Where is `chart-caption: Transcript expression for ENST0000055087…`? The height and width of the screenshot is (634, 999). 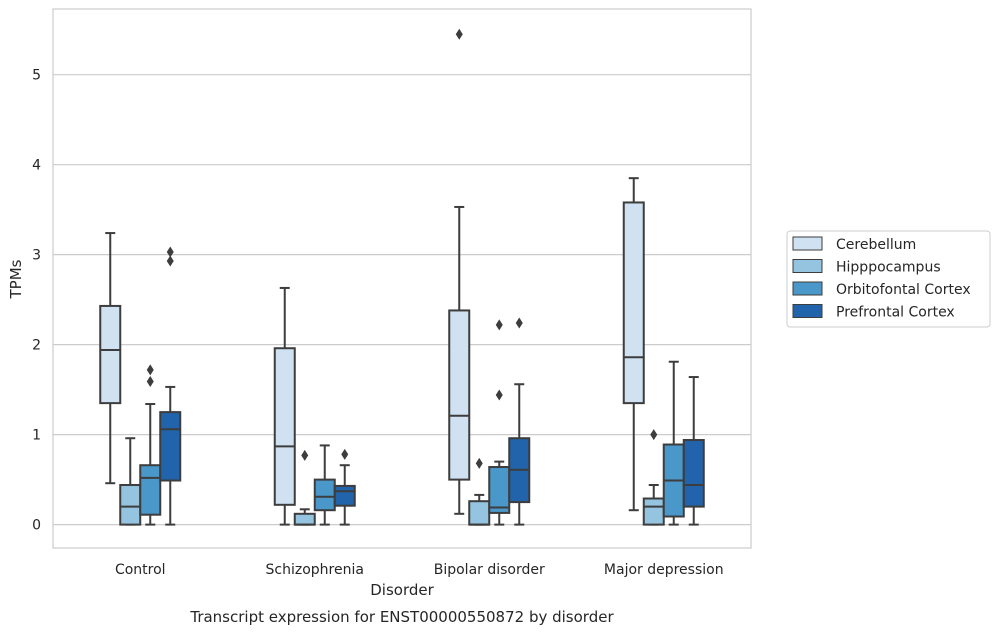 chart-caption: Transcript expression for ENST0000055087… is located at coordinates (401, 617).